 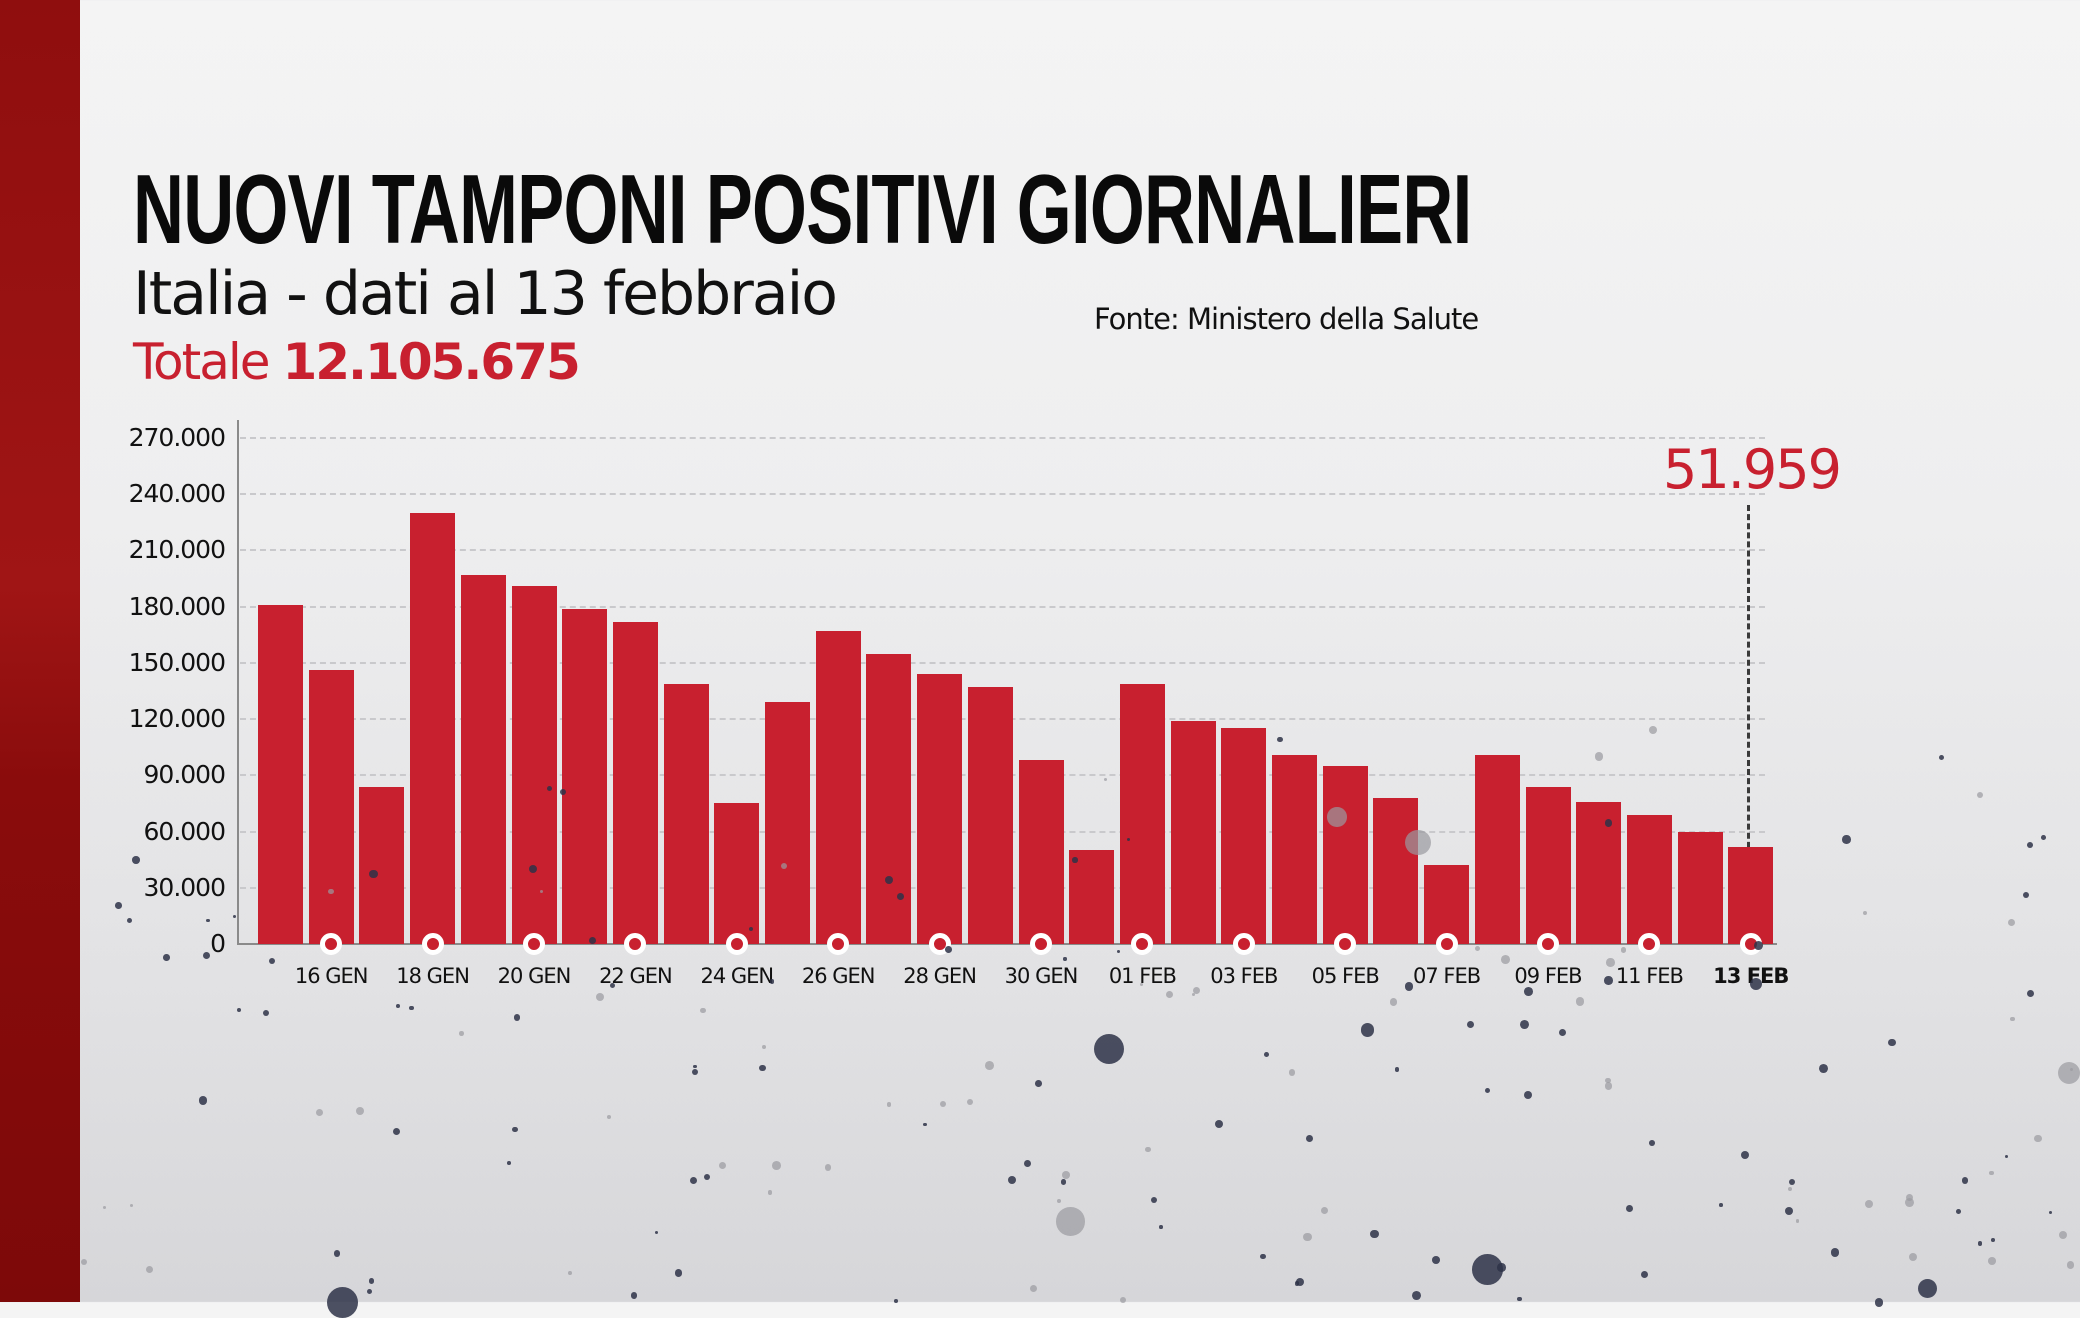 I want to click on callout-dashed-line, so click(x=1748, y=681).